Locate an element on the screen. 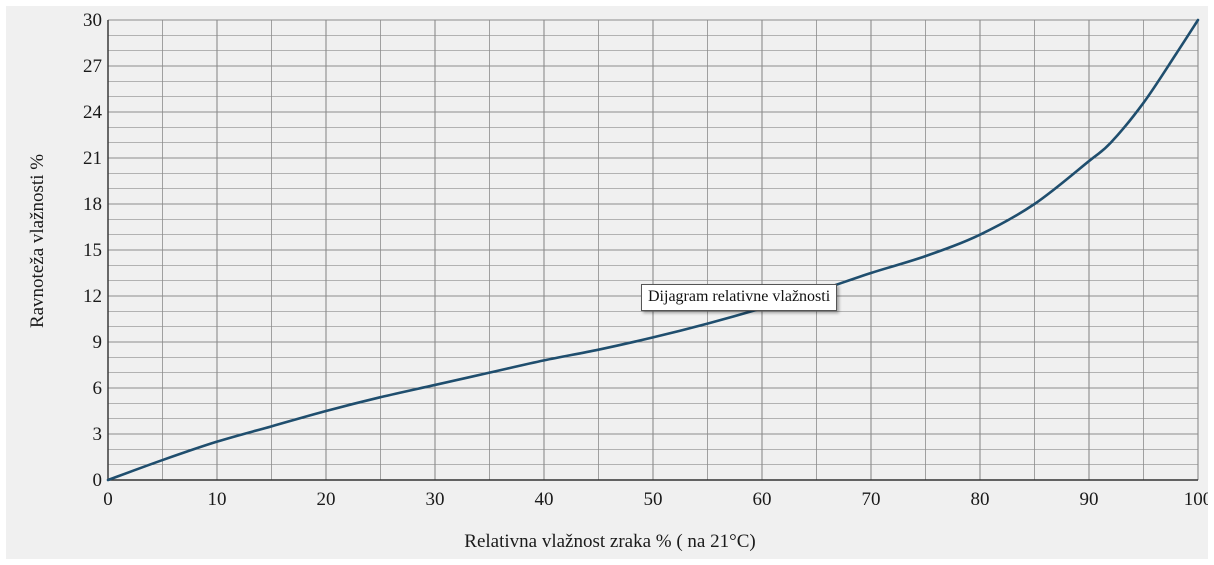  chart-tooltip: Dijagram relativne vlažnosti is located at coordinates (739, 297).